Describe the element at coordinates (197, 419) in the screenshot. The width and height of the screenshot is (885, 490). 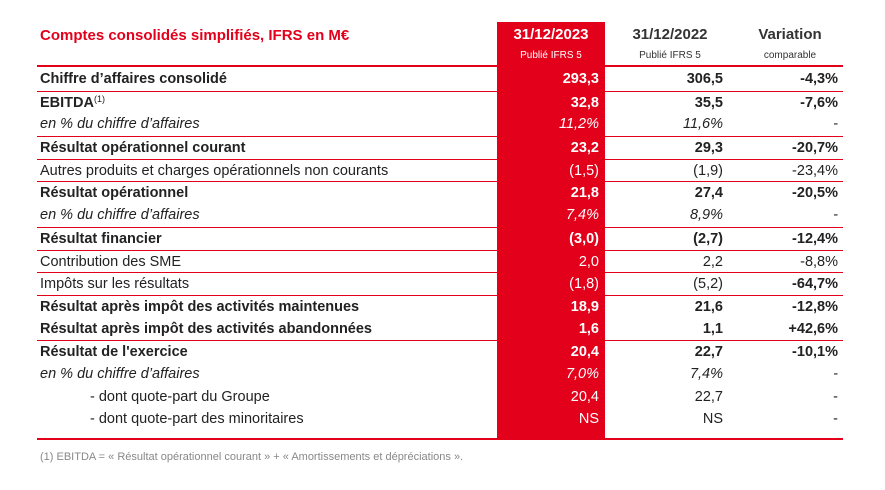
I see `row-label: - dont quote-part des minoritaires` at that location.